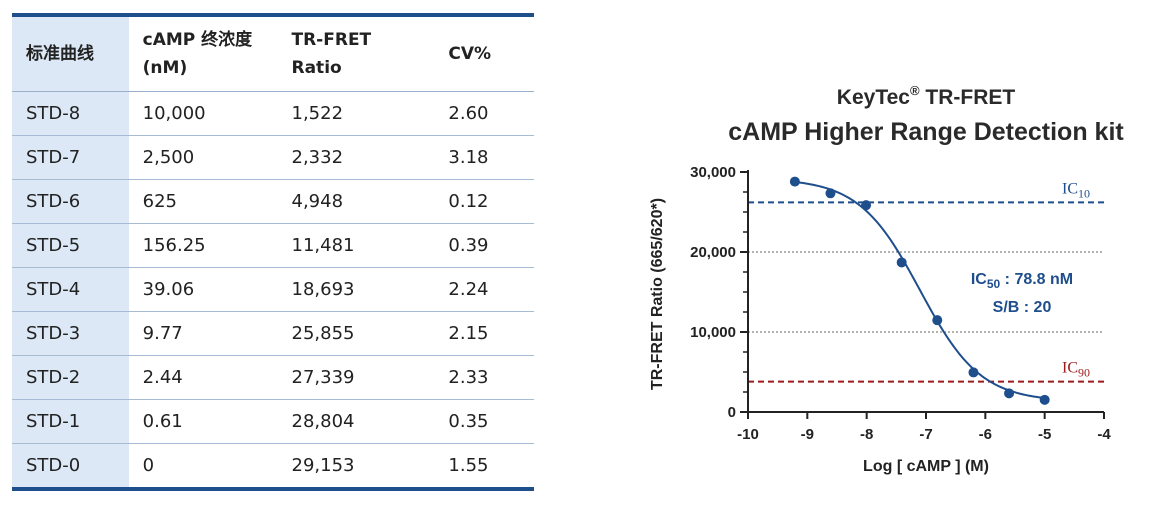 The height and width of the screenshot is (509, 1161). Describe the element at coordinates (203, 53) in the screenshot. I see `header-camp-concentration: cAMP 终浓度 (nM)` at that location.